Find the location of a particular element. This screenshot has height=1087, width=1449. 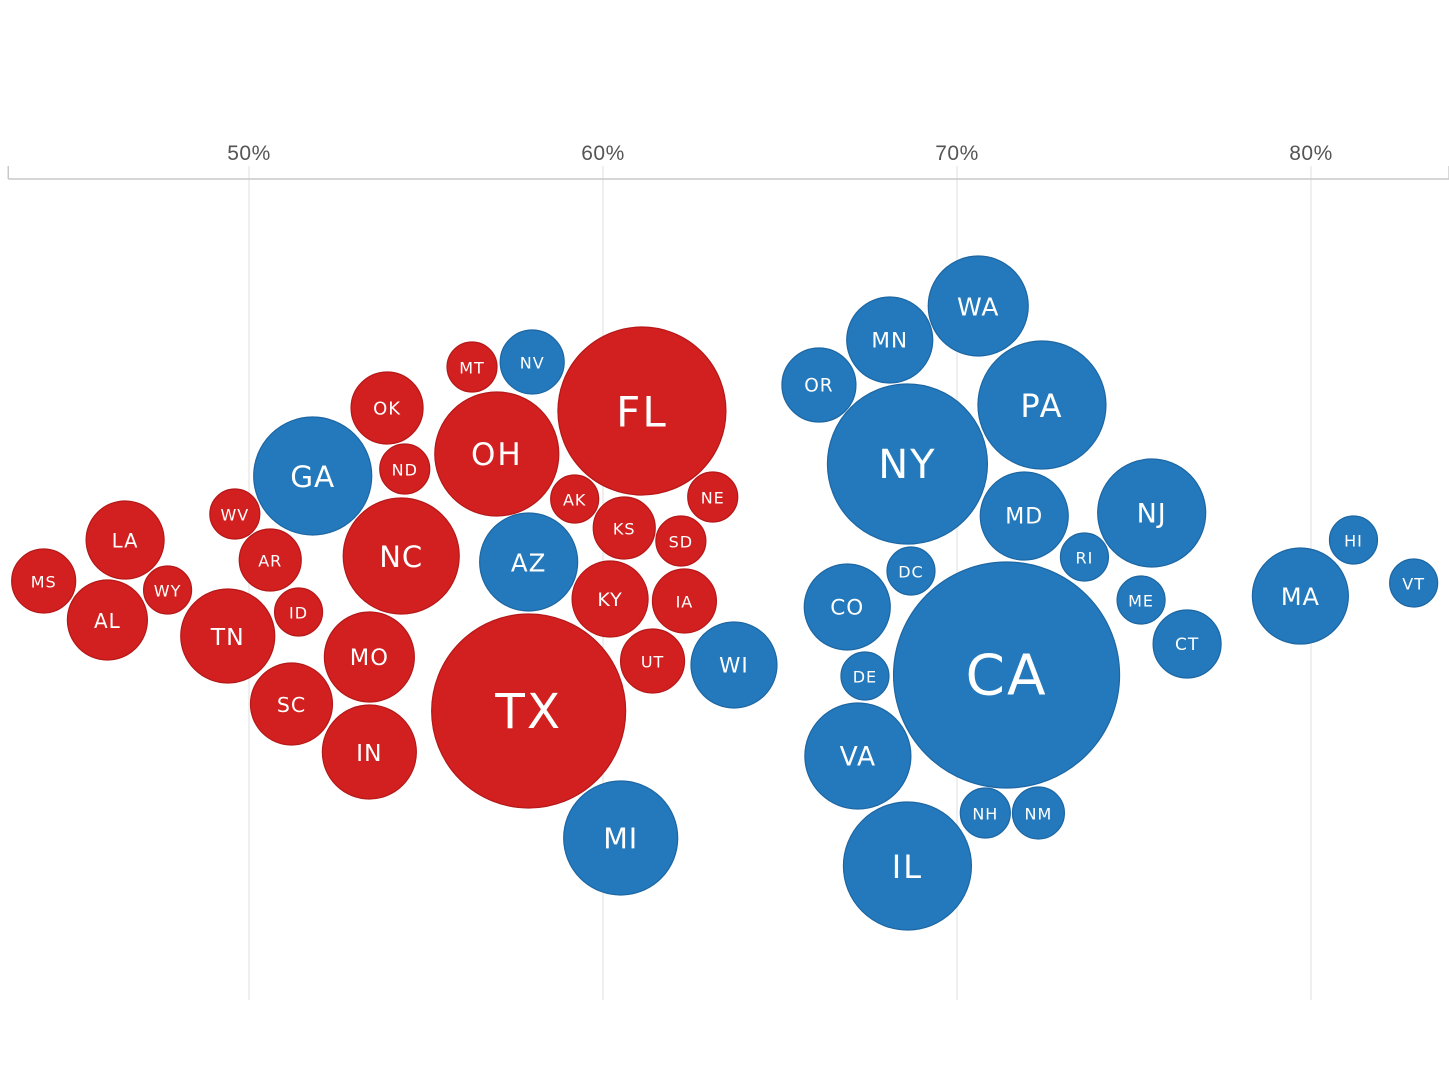

bubble-id: ID is located at coordinates (298, 612).